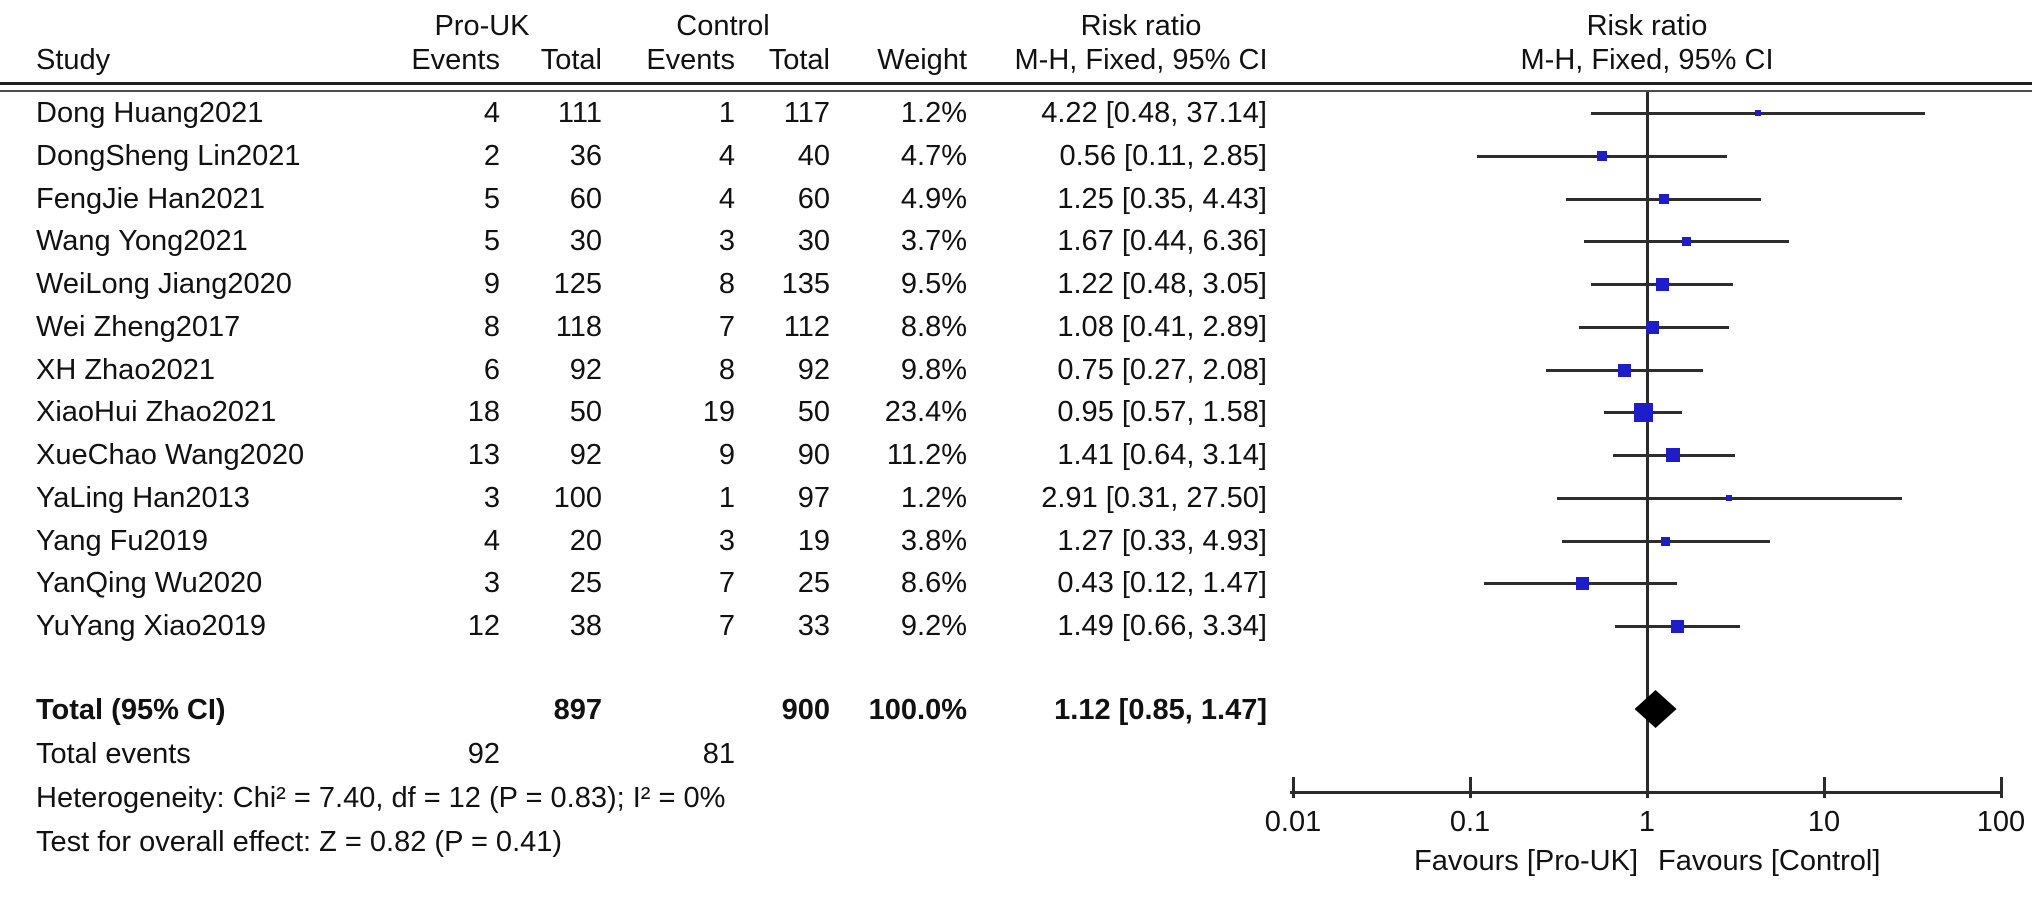  What do you see at coordinates (585, 541) in the screenshot?
I see `cell-pro-total: 20` at bounding box center [585, 541].